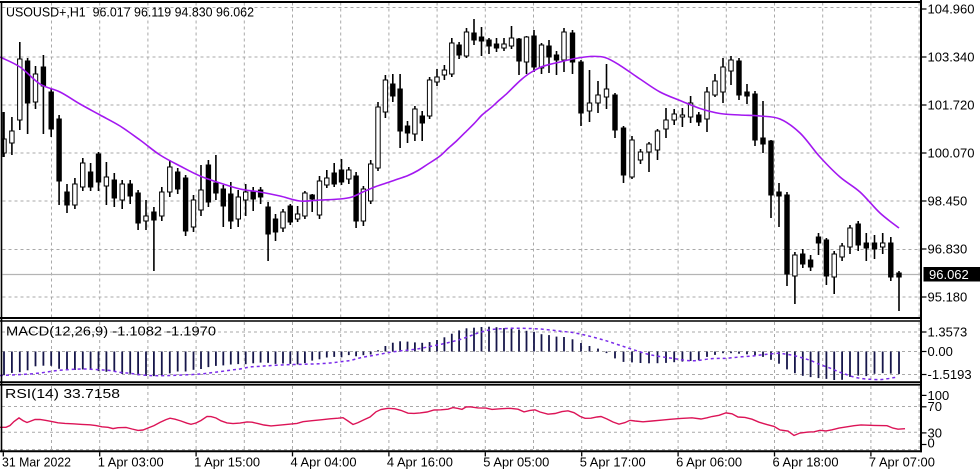 The width and height of the screenshot is (980, 475). Describe the element at coordinates (935, 432) in the screenshot. I see `svg-text: 30` at that location.